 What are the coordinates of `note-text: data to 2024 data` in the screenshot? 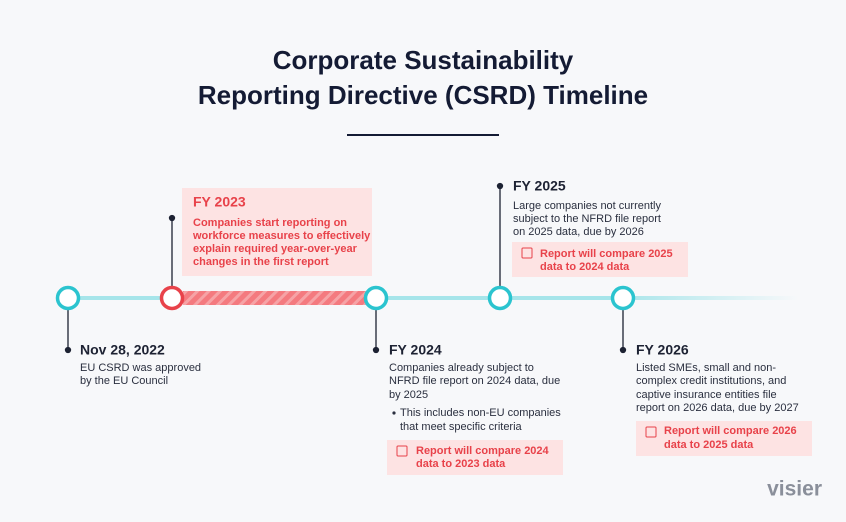 It's located at (585, 267).